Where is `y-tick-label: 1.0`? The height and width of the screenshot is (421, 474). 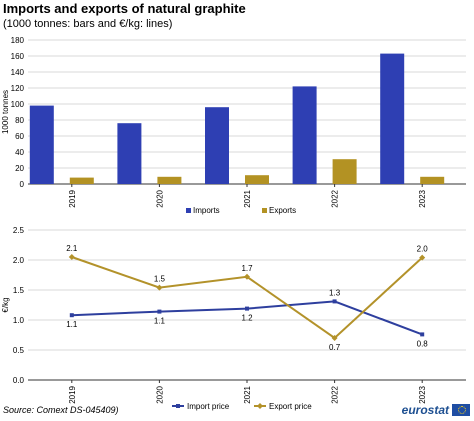
y-tick-label: 1.0 is located at coordinates (19, 320).